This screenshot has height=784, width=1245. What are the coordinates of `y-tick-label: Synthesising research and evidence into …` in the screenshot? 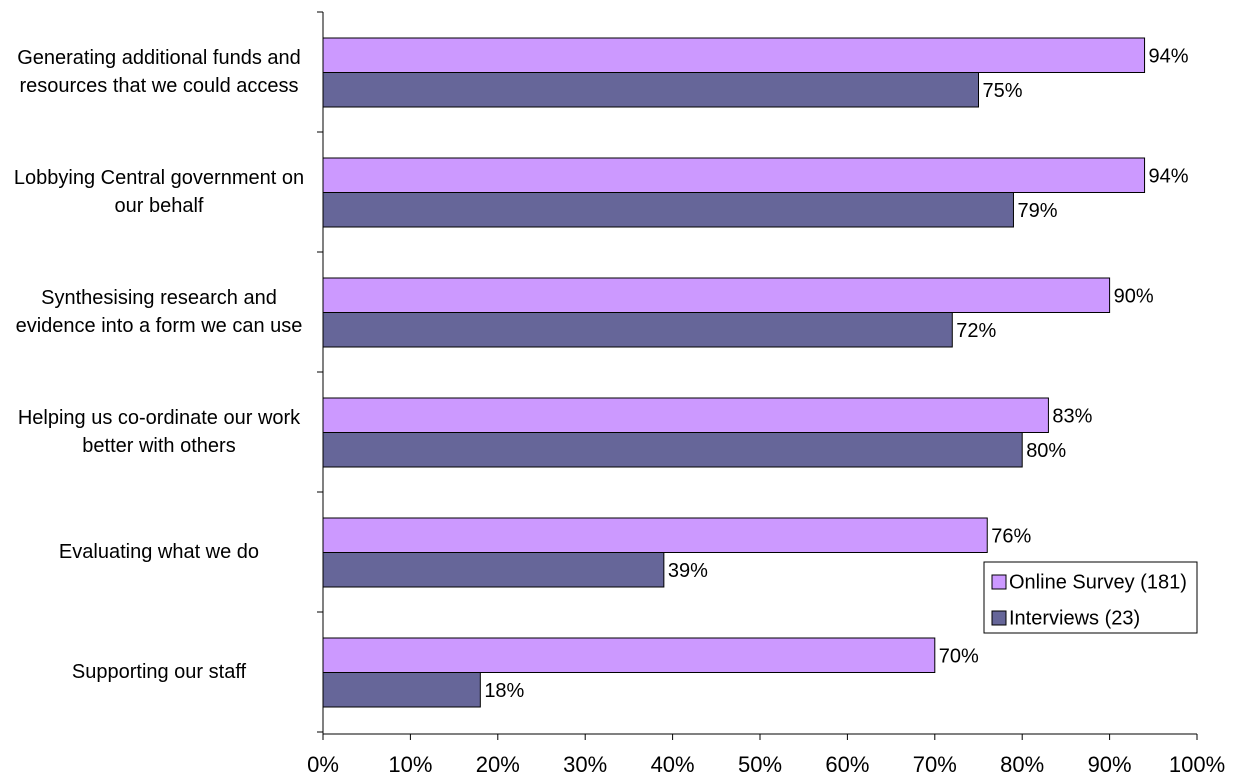 It's located at (159, 312).